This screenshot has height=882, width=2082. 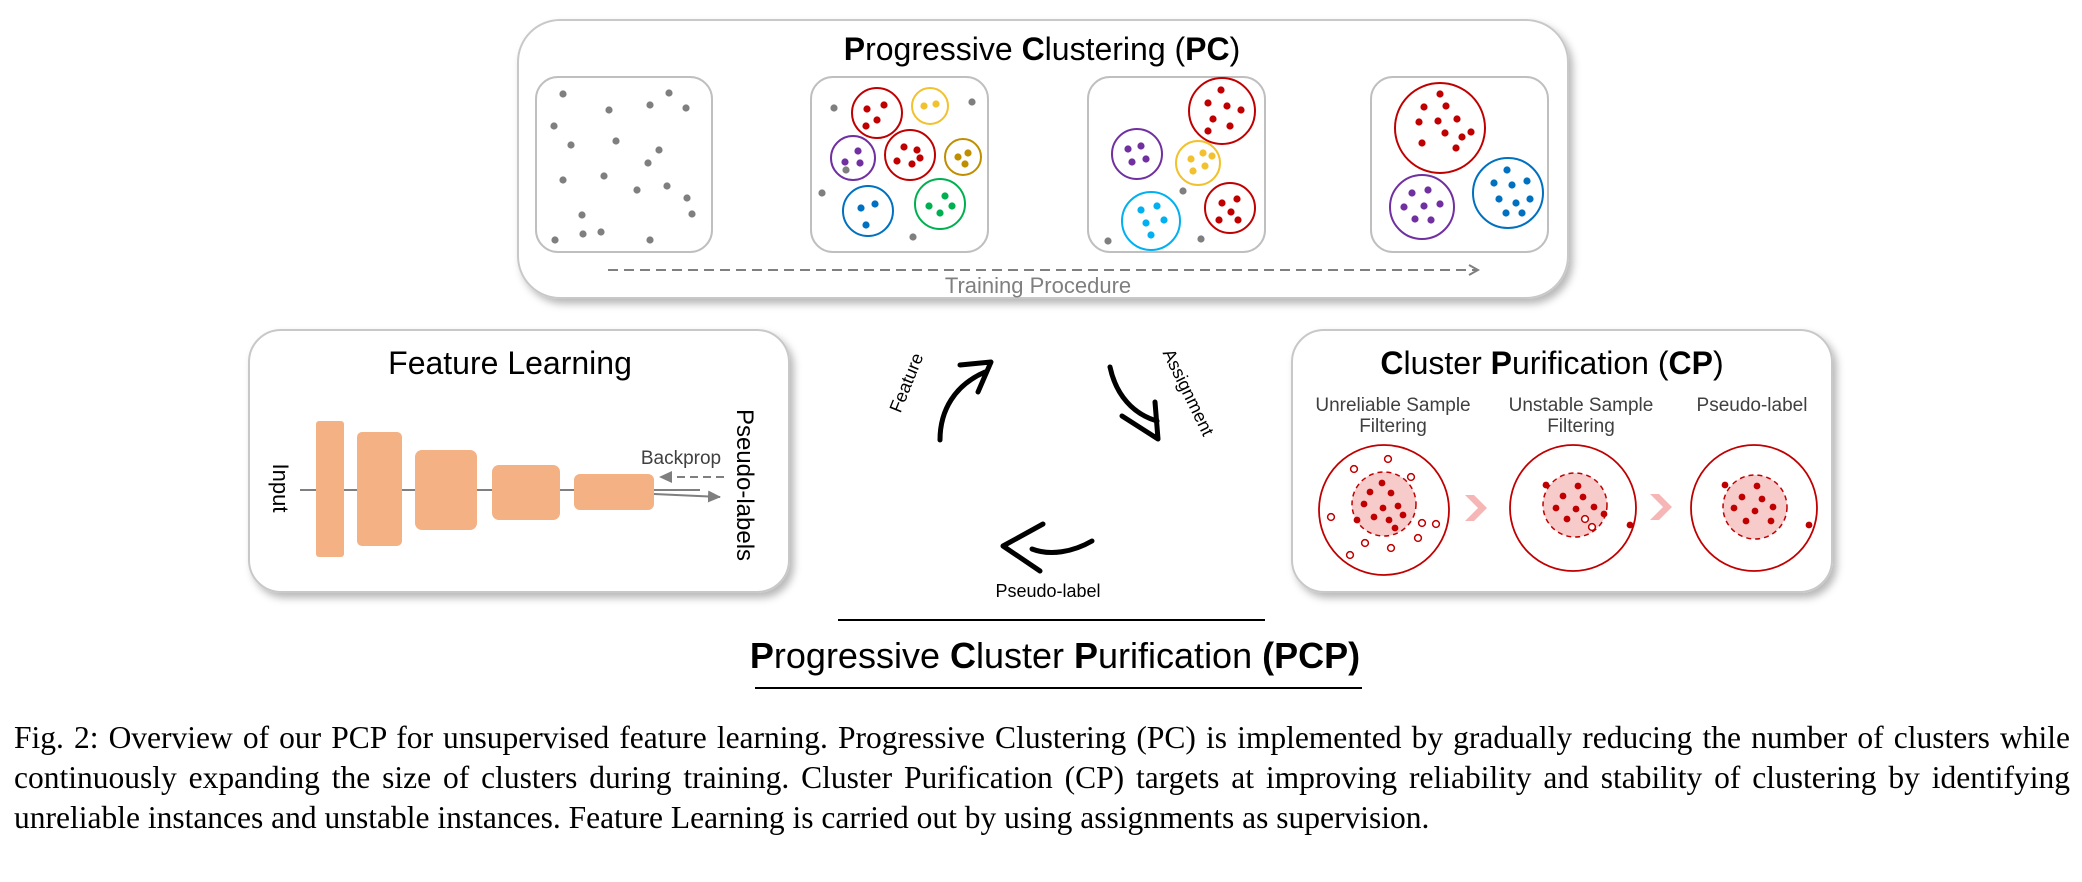 What do you see at coordinates (1551, 363) in the screenshot?
I see `cp-title: Cluster Purification (CP)` at bounding box center [1551, 363].